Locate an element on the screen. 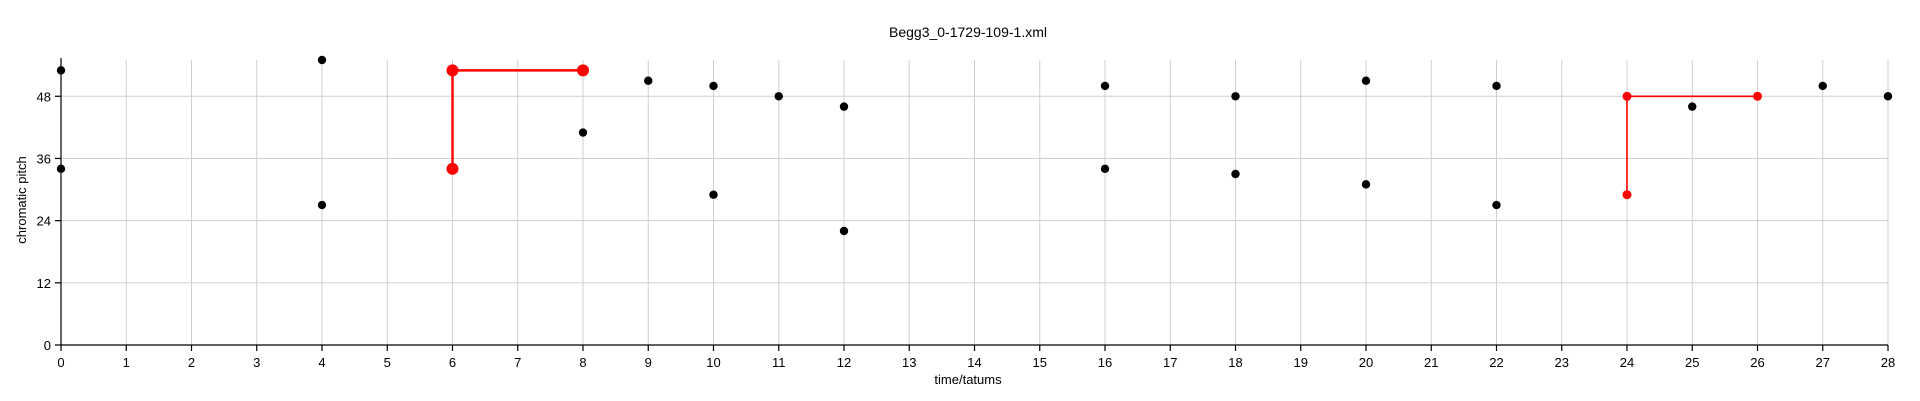 This screenshot has width=1920, height=401. x-axis-label: time/tatums is located at coordinates (968, 379).